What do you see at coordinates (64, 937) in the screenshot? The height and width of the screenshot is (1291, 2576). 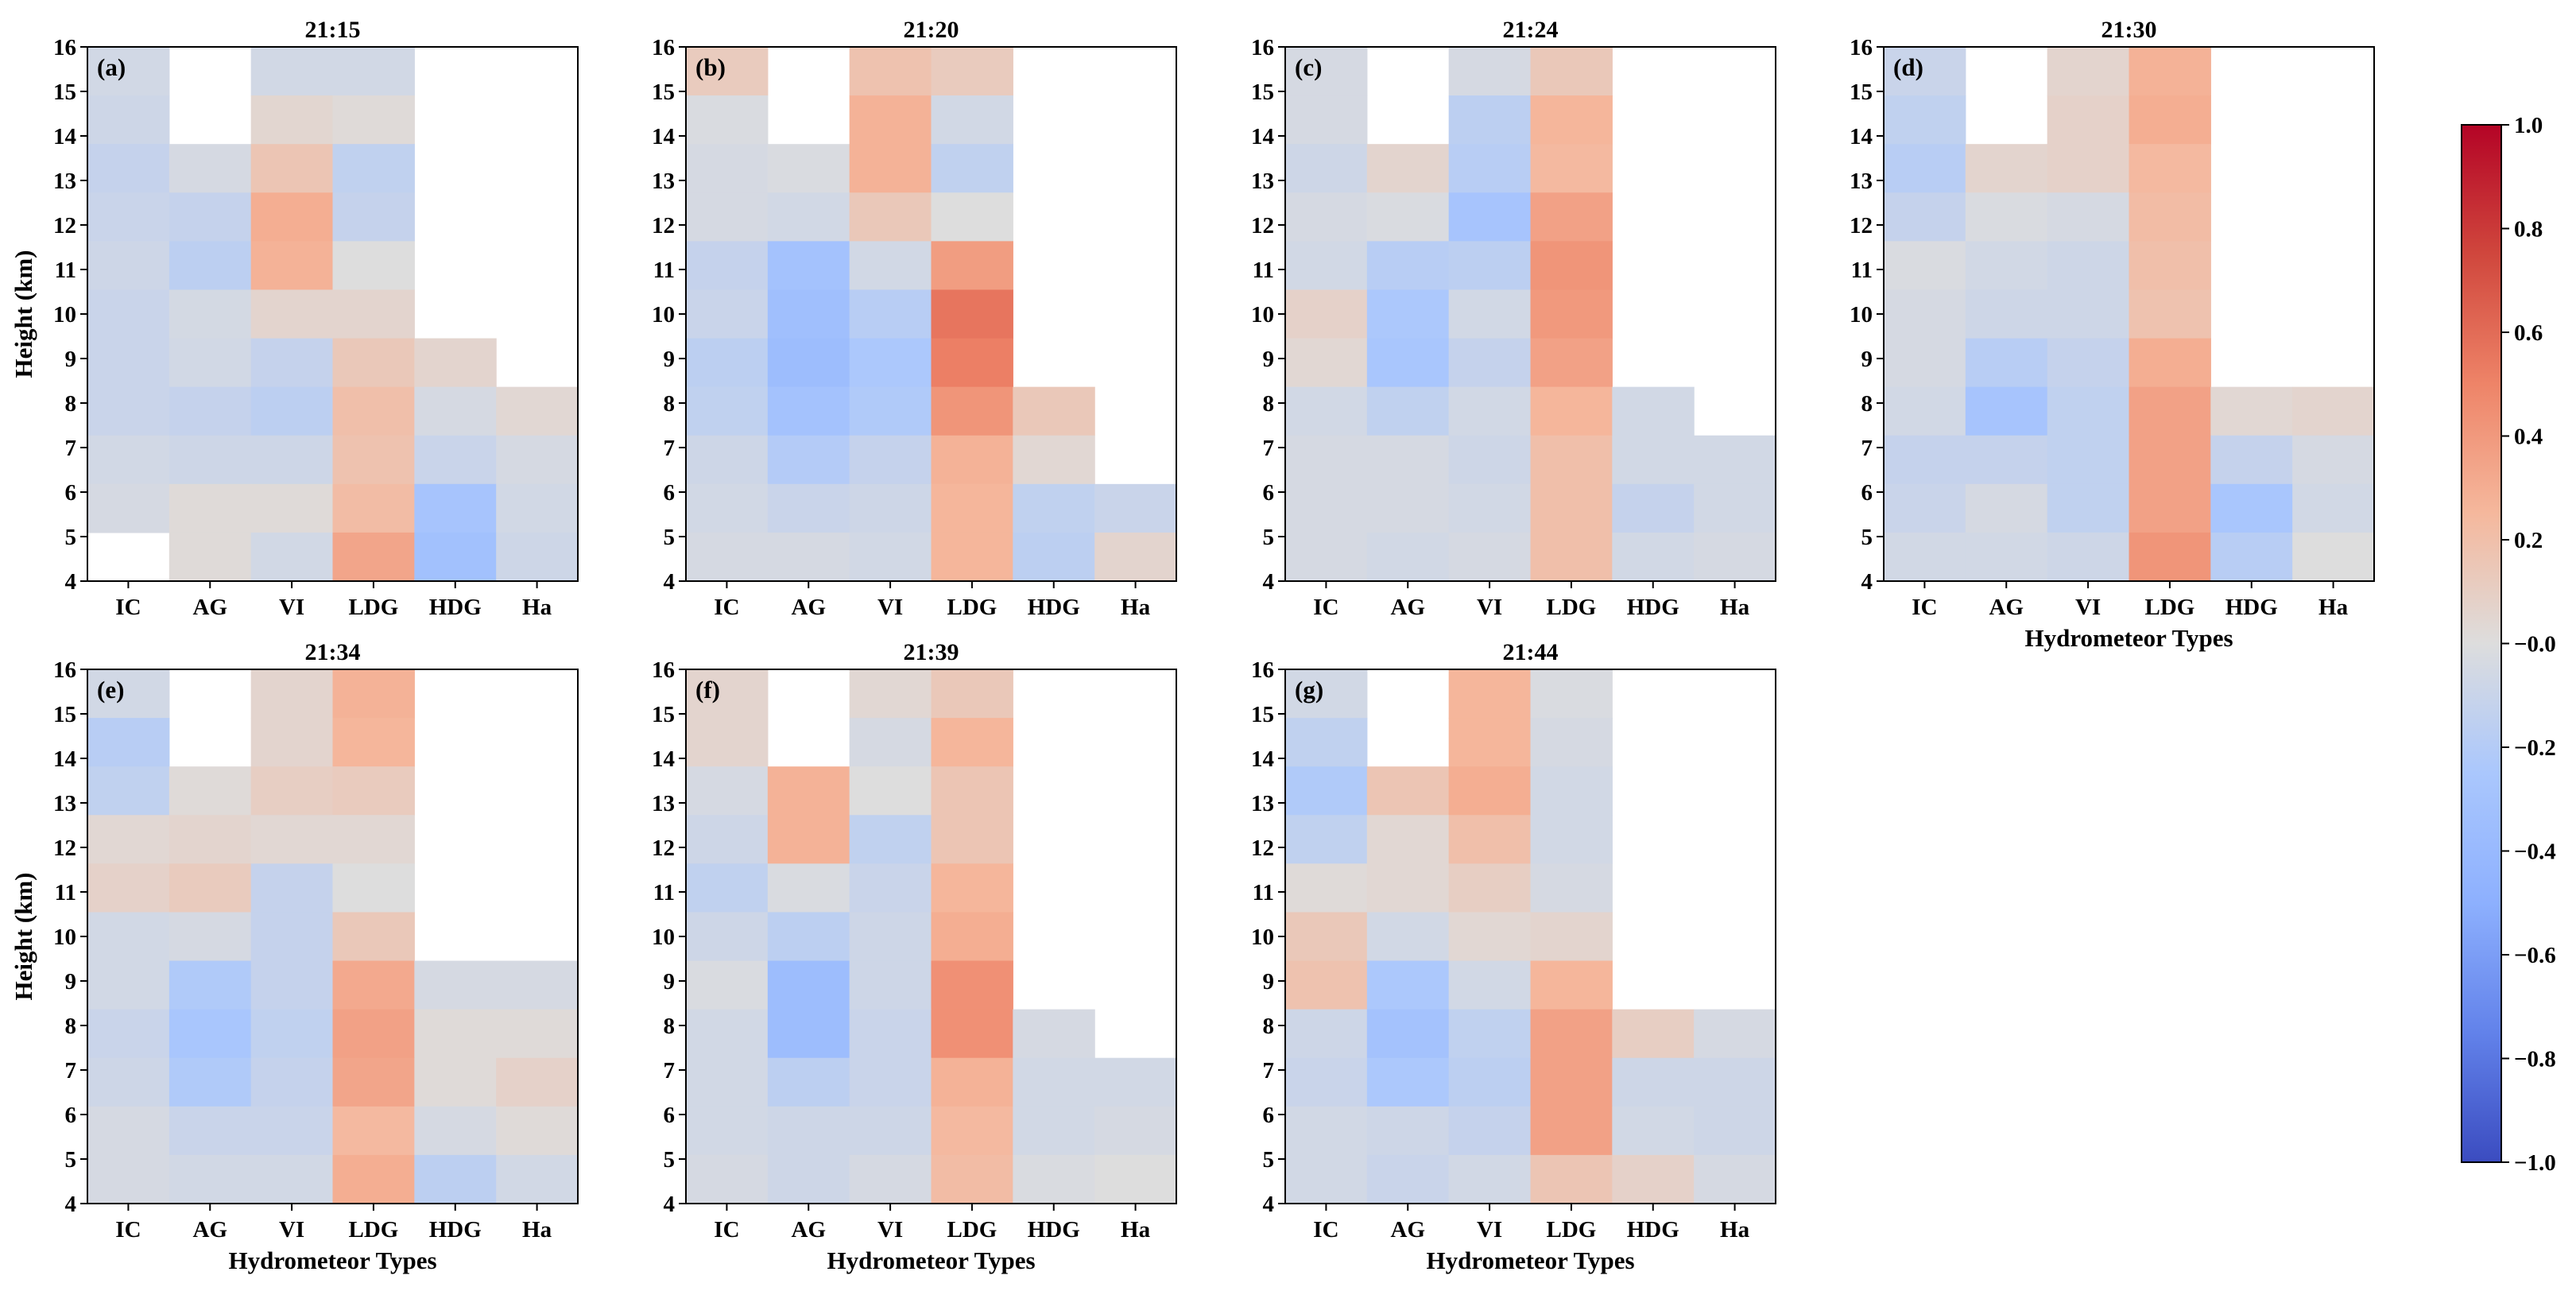 I see `y-tick-label: 10` at bounding box center [64, 937].